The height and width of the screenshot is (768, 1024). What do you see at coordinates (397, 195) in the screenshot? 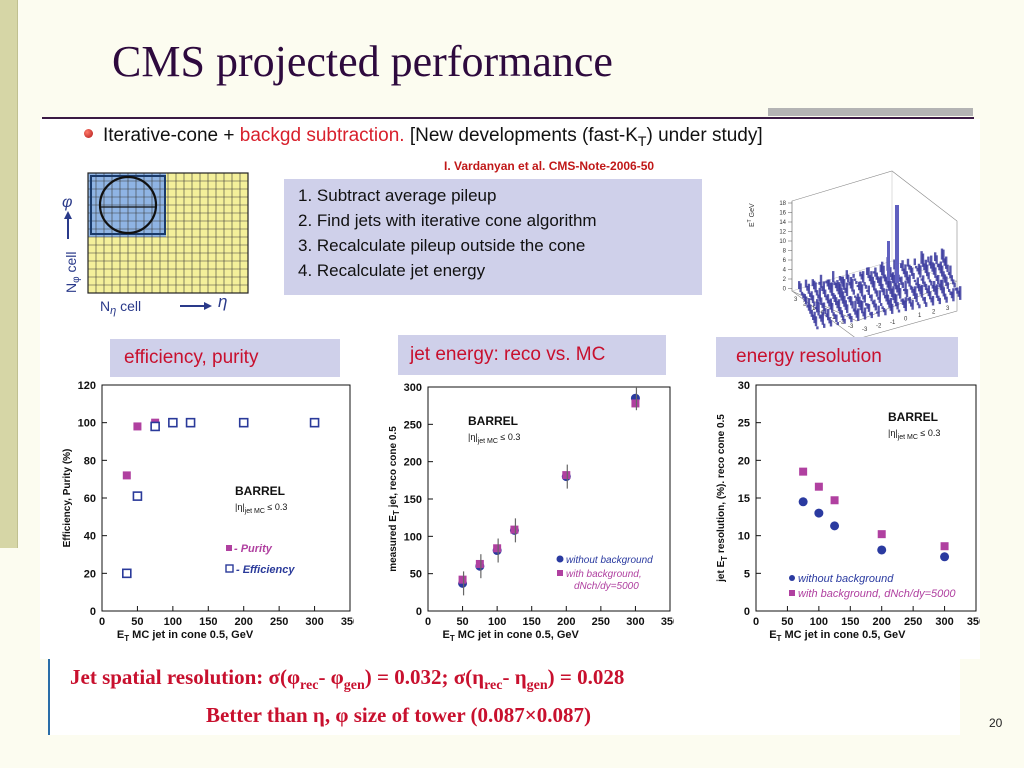
I see `step-1: 1. Subtract average pileup` at bounding box center [397, 195].